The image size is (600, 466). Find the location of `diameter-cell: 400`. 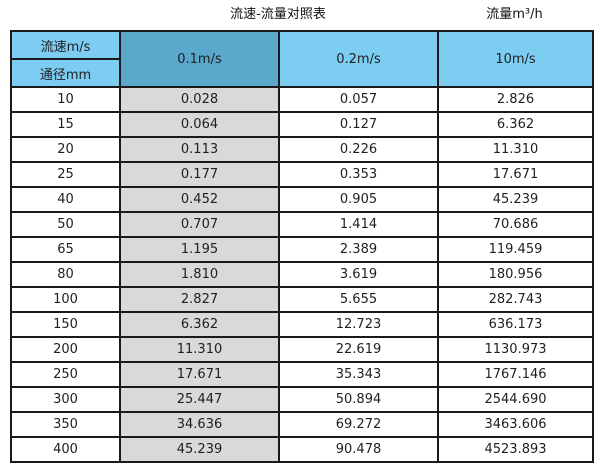

diameter-cell: 400 is located at coordinates (65, 449).